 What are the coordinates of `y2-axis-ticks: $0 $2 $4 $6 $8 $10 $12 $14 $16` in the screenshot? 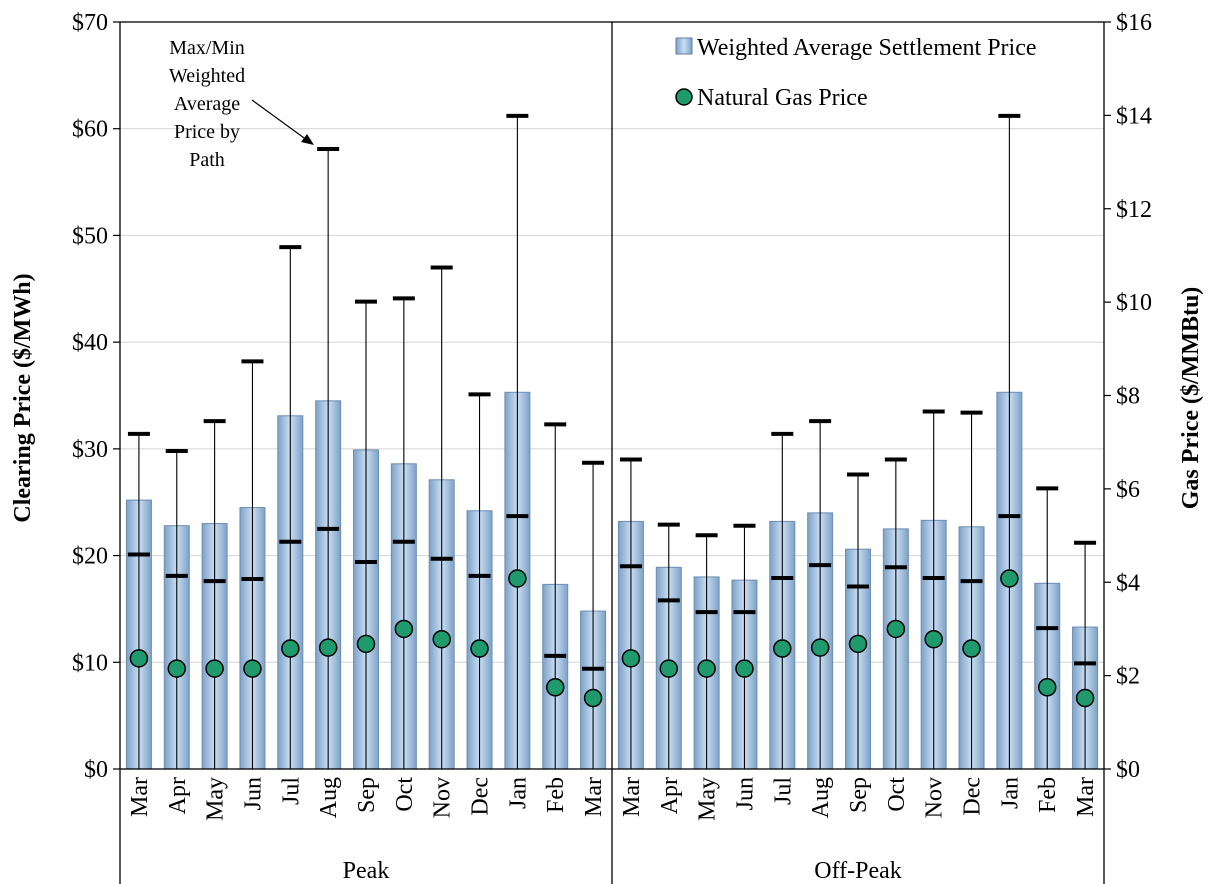 It's located at (1128, 396).